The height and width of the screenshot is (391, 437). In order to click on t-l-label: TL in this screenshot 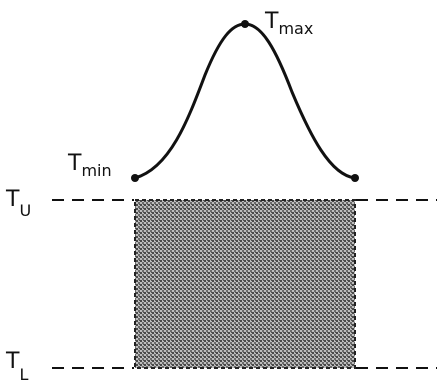, I will do `click(16, 366)`.